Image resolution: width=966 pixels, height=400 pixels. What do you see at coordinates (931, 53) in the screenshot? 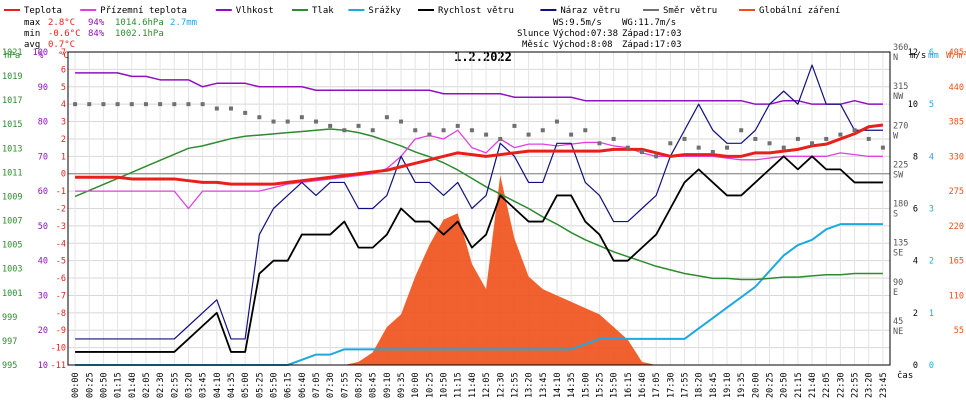
I see `rain-tick: 6` at bounding box center [931, 53].